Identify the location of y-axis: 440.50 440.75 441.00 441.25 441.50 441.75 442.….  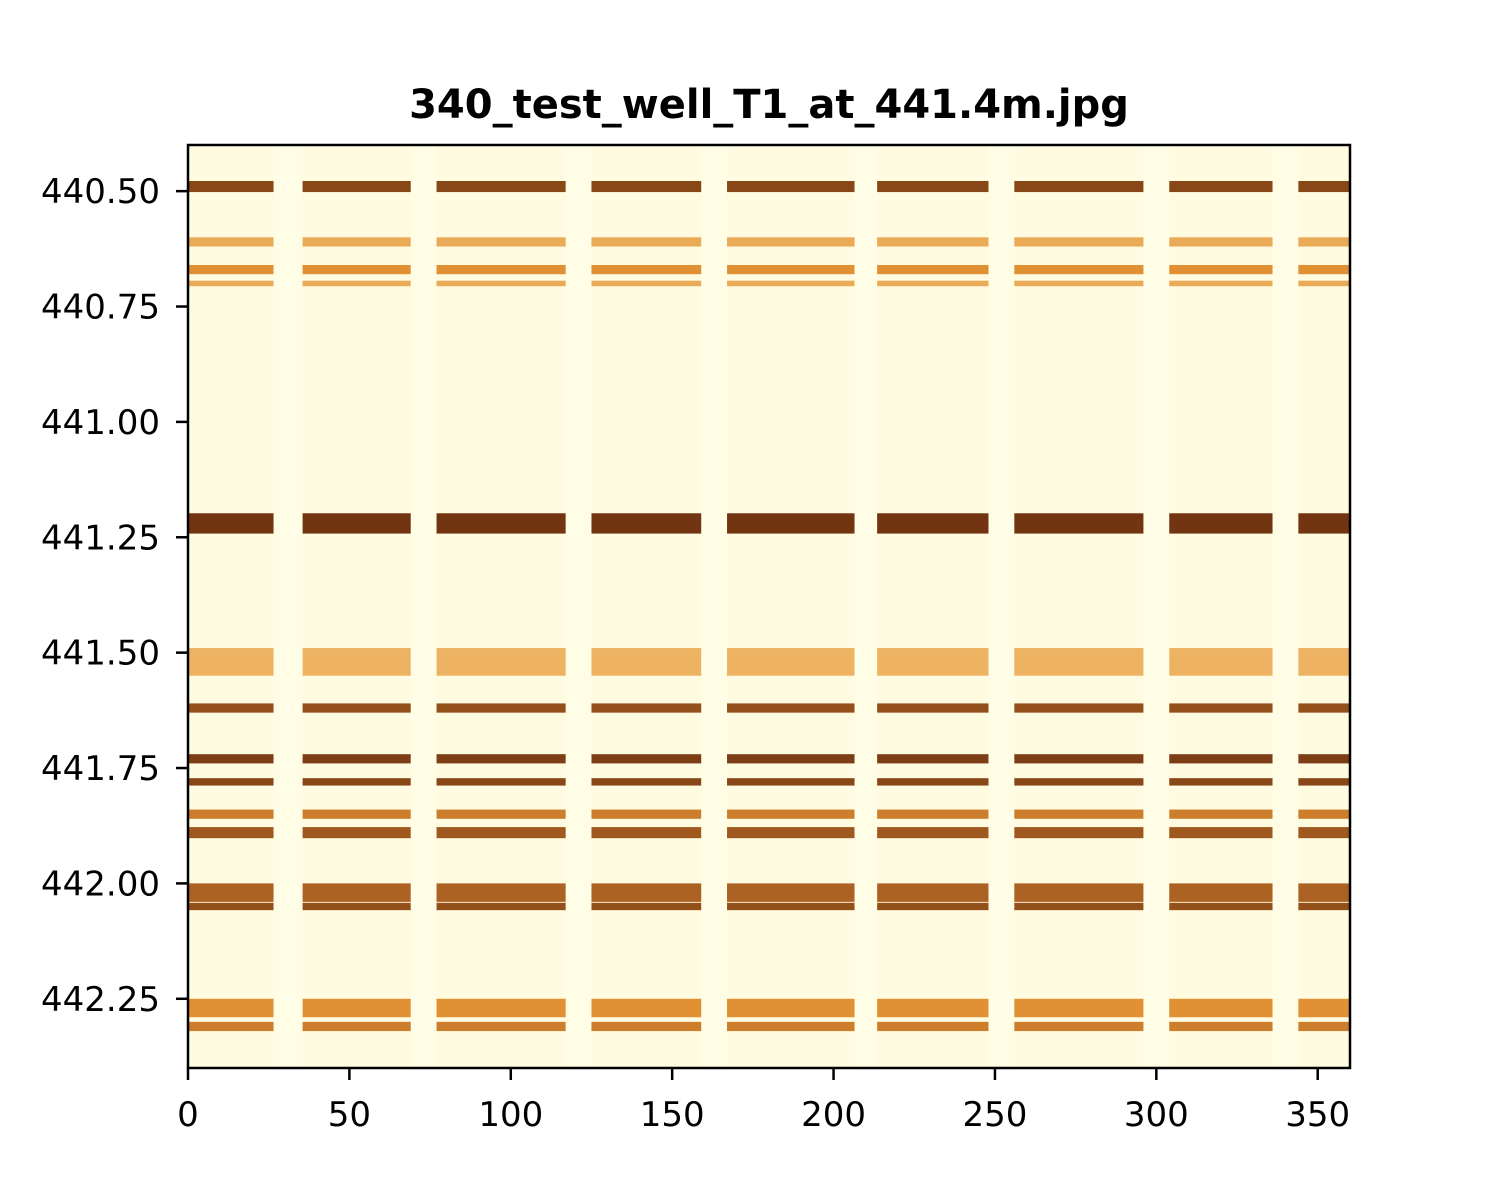
(114, 596).